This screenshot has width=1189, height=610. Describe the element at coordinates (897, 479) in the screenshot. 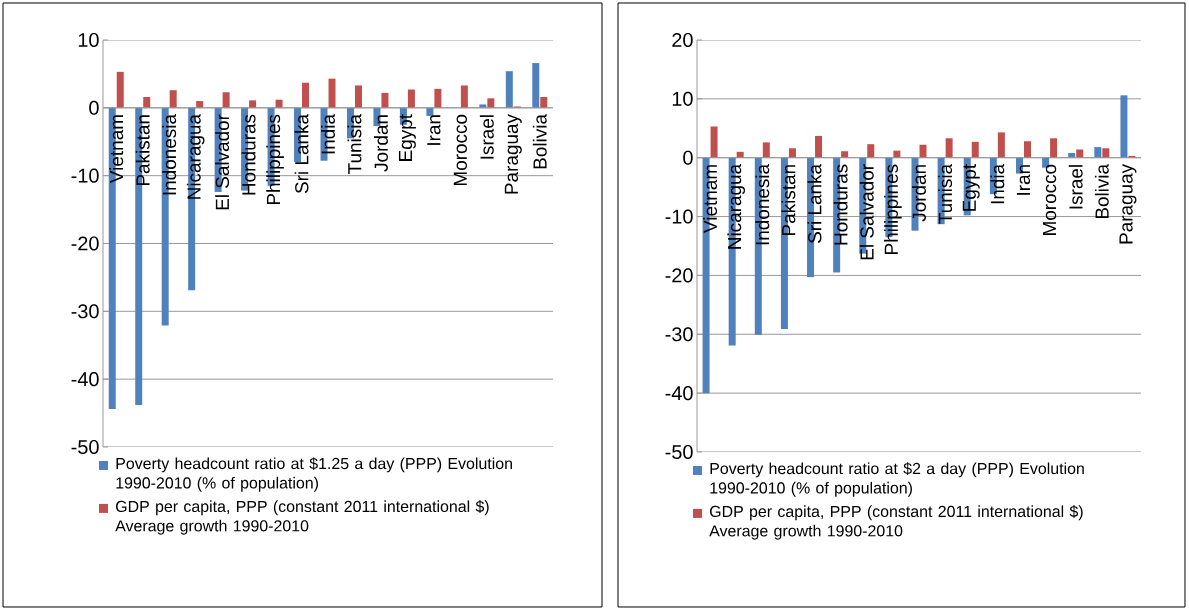

I see `legend-label: Poverty headcount ratio at $2 a day (PPP) Evolution 1990-2010 (% of population)` at that location.